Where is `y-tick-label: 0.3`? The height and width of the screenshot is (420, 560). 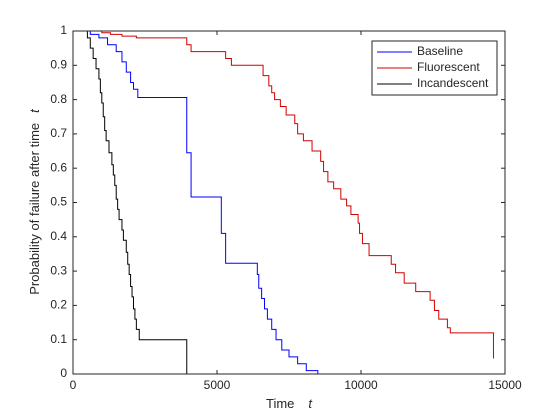 y-tick-label: 0.3 is located at coordinates (58, 270).